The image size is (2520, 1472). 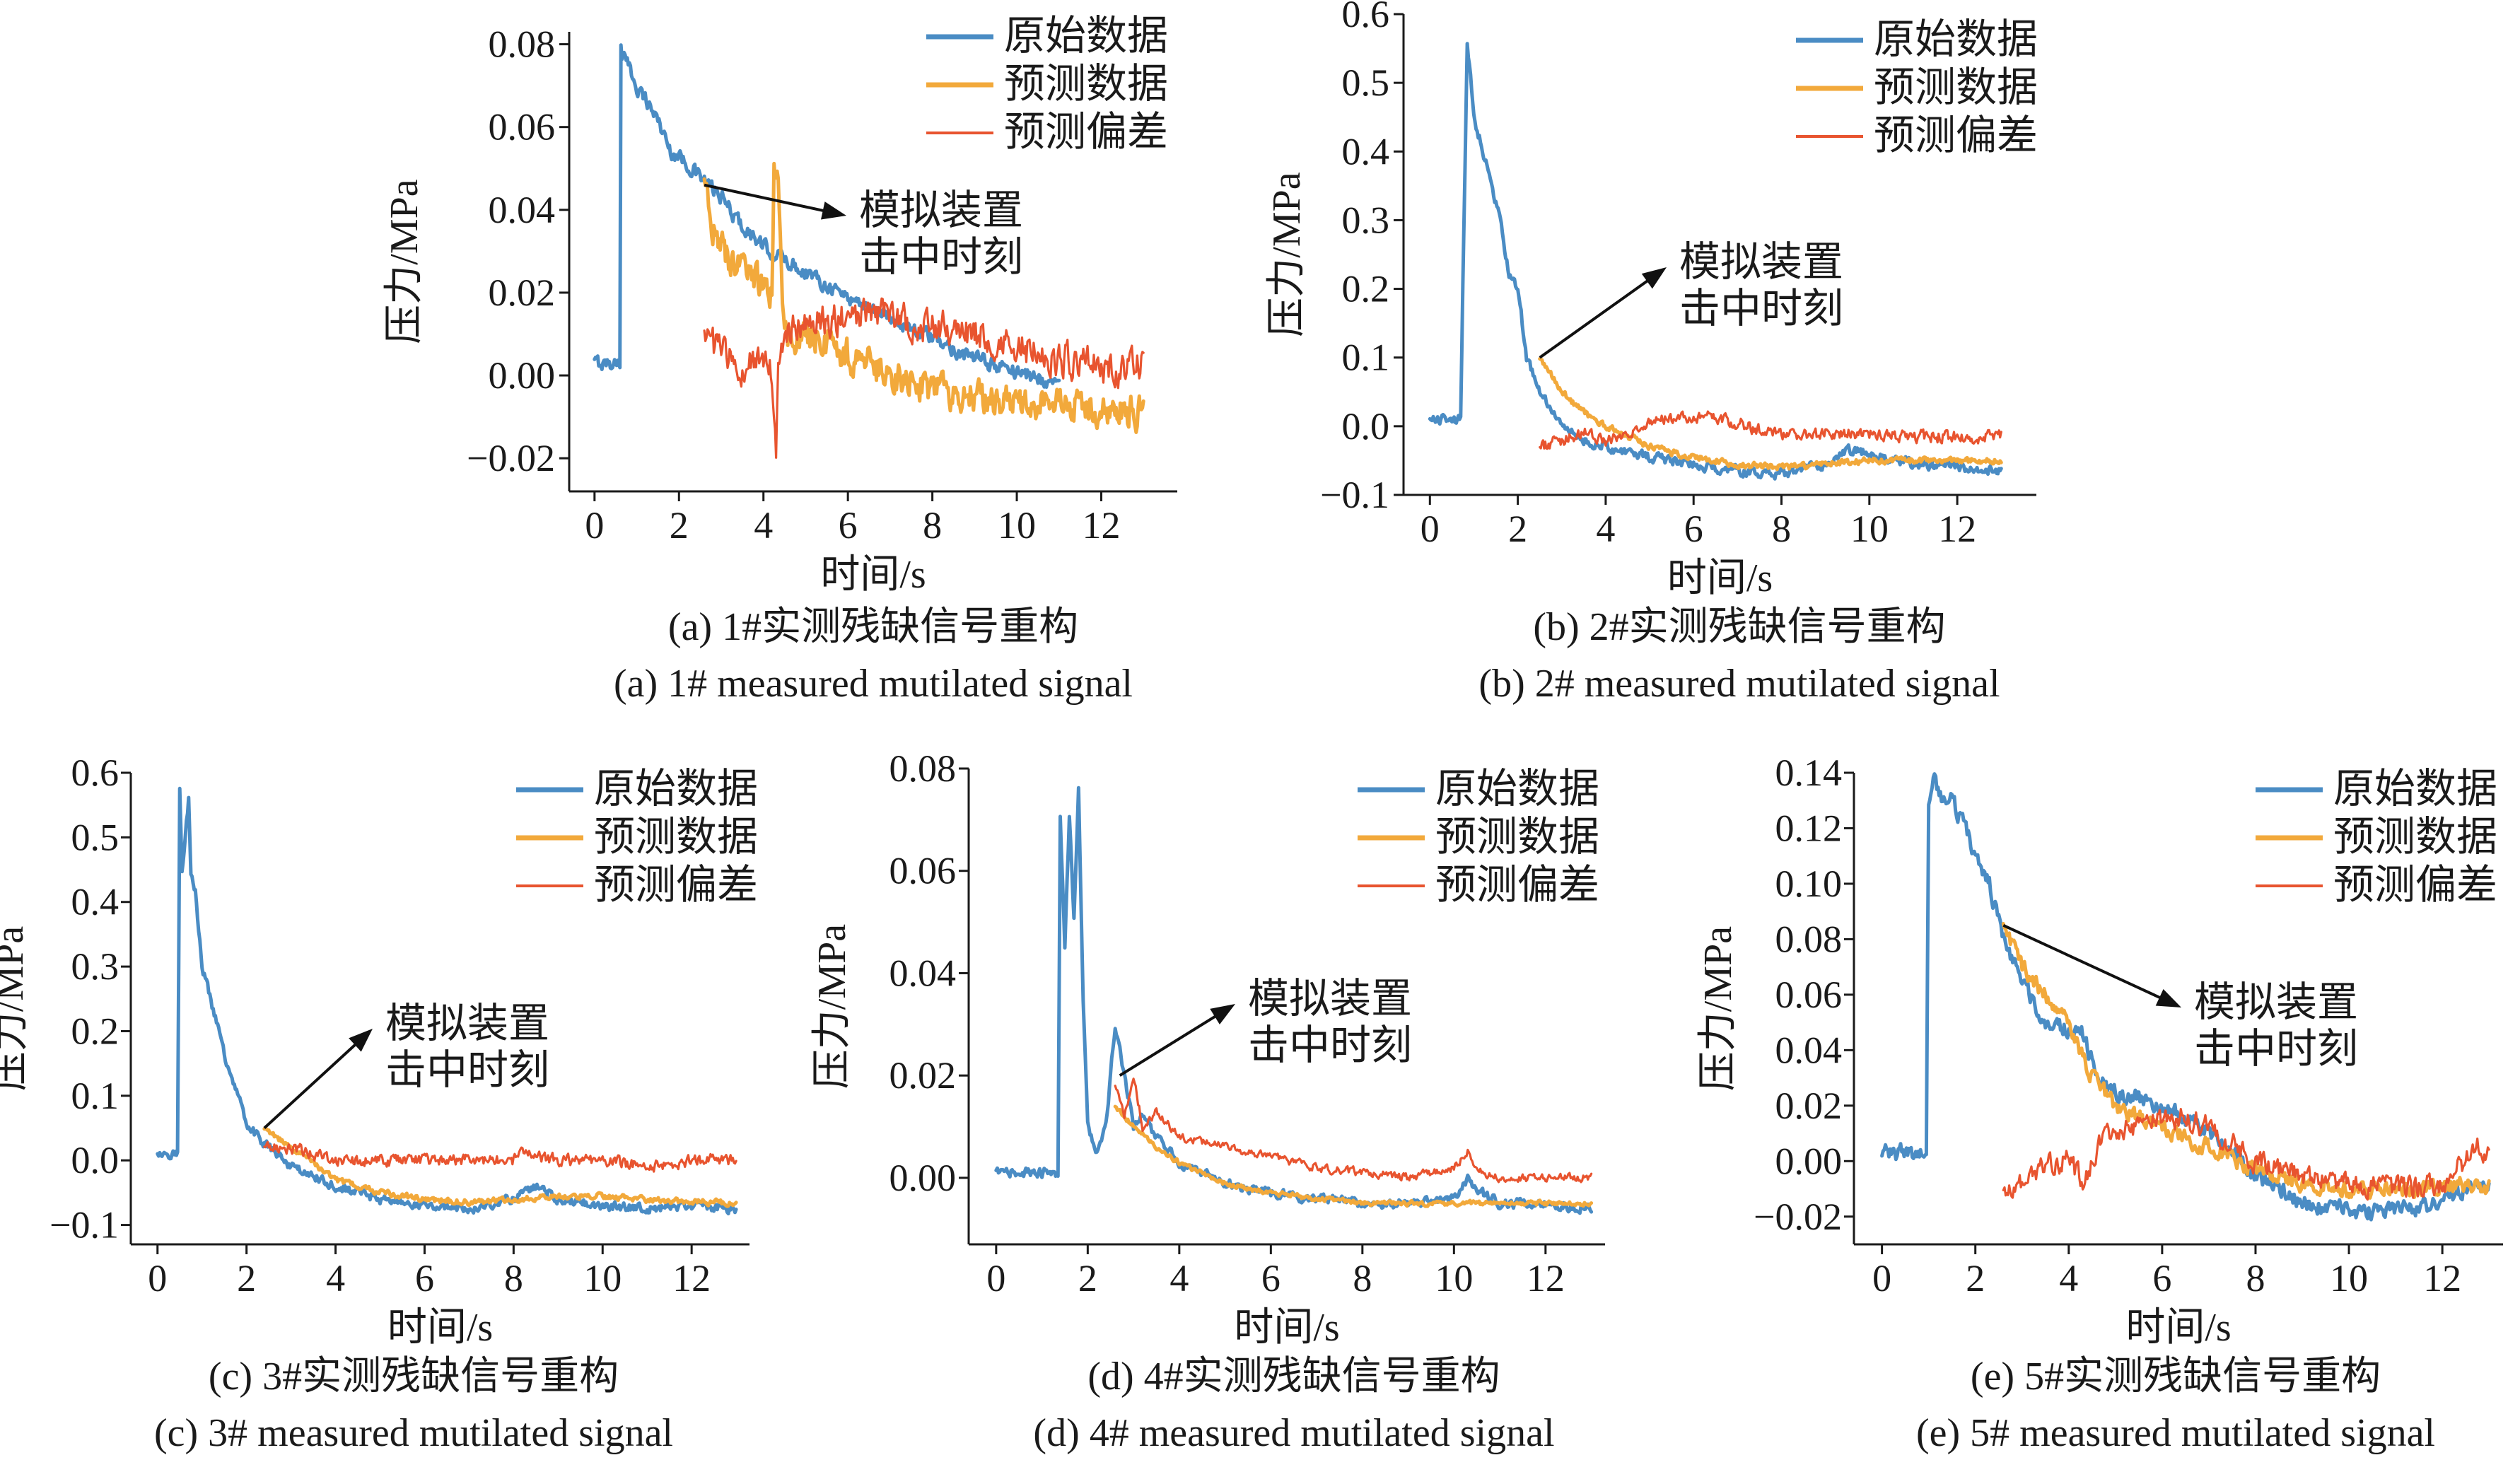 What do you see at coordinates (1294, 1376) in the screenshot?
I see `caption-cn: (d) 4#实测残缺信号重构` at bounding box center [1294, 1376].